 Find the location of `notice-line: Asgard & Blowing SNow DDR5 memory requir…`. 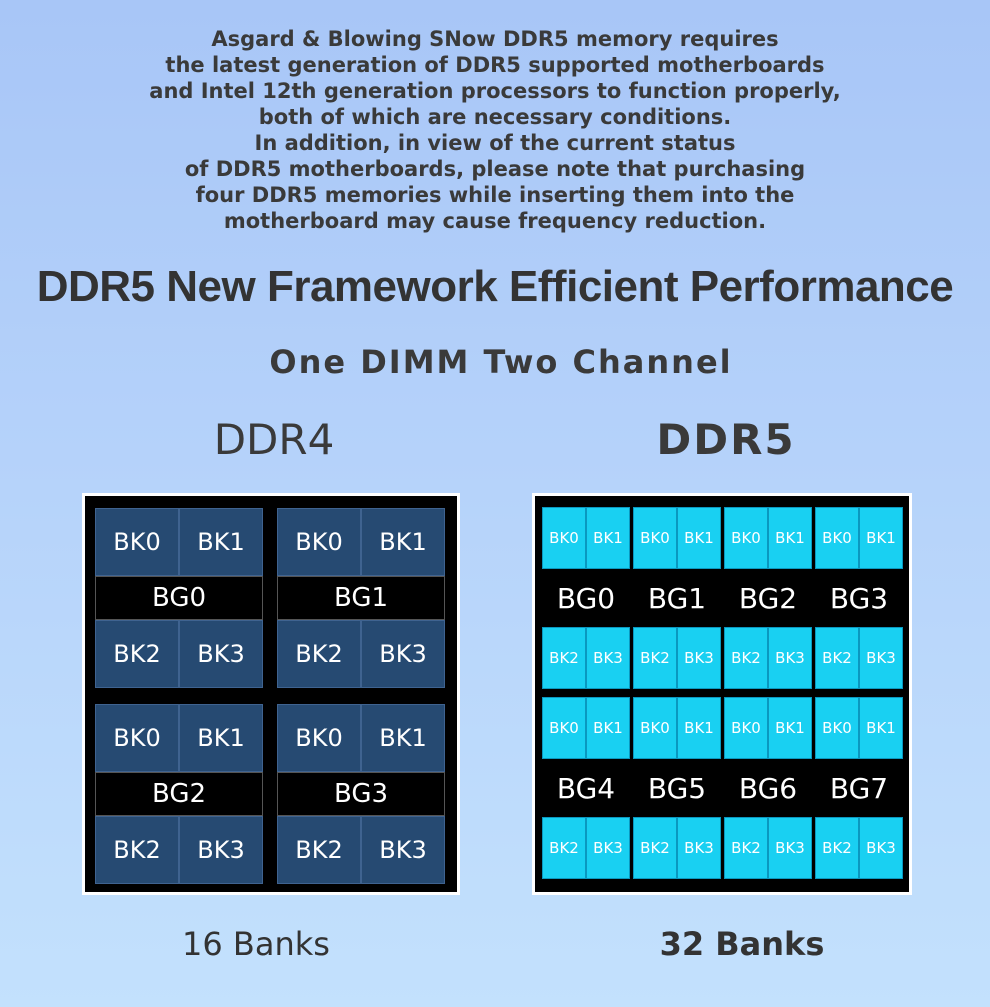

notice-line: Asgard & Blowing SNow DDR5 memory requir… is located at coordinates (495, 39).